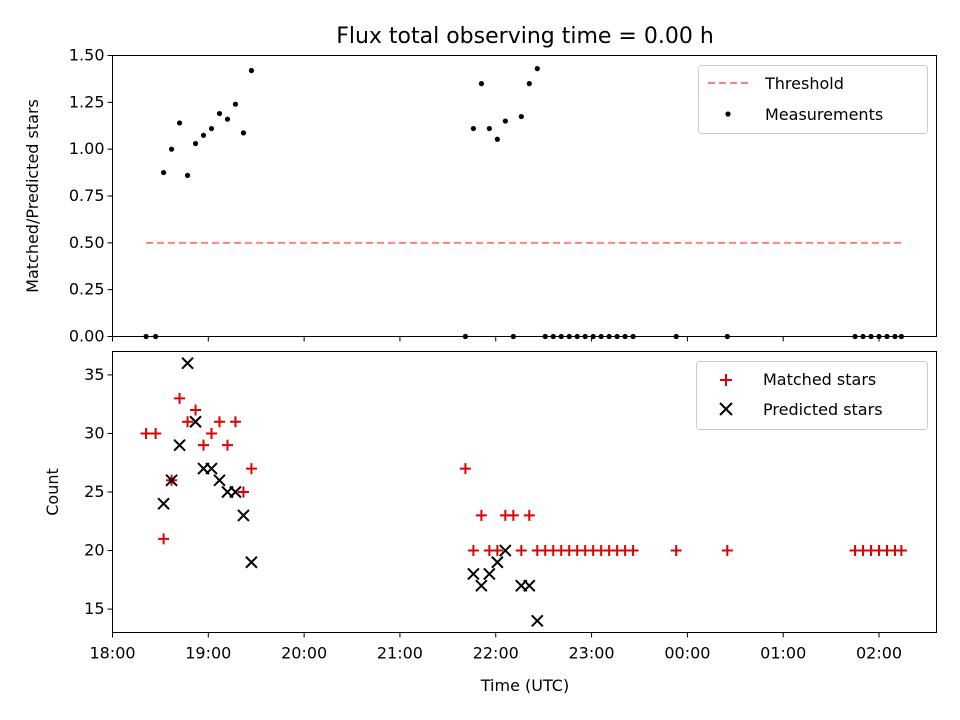 The height and width of the screenshot is (720, 960). I want to click on bottom-y-tick-label: 15, so click(94, 608).